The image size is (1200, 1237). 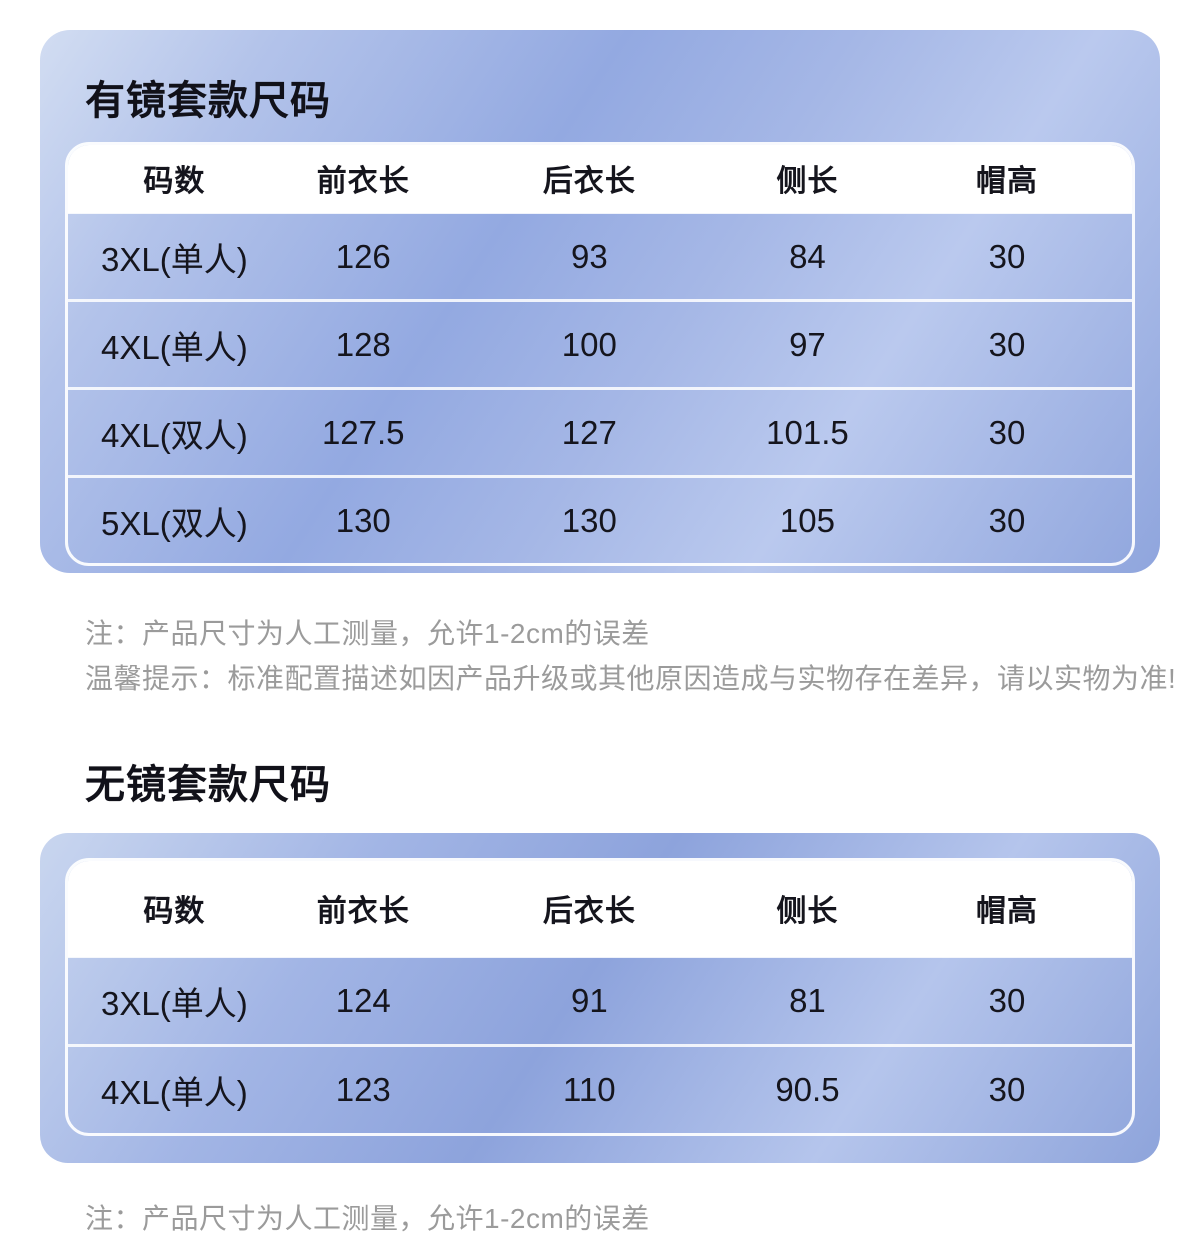 What do you see at coordinates (807, 344) in the screenshot?
I see `value-cell: 97` at bounding box center [807, 344].